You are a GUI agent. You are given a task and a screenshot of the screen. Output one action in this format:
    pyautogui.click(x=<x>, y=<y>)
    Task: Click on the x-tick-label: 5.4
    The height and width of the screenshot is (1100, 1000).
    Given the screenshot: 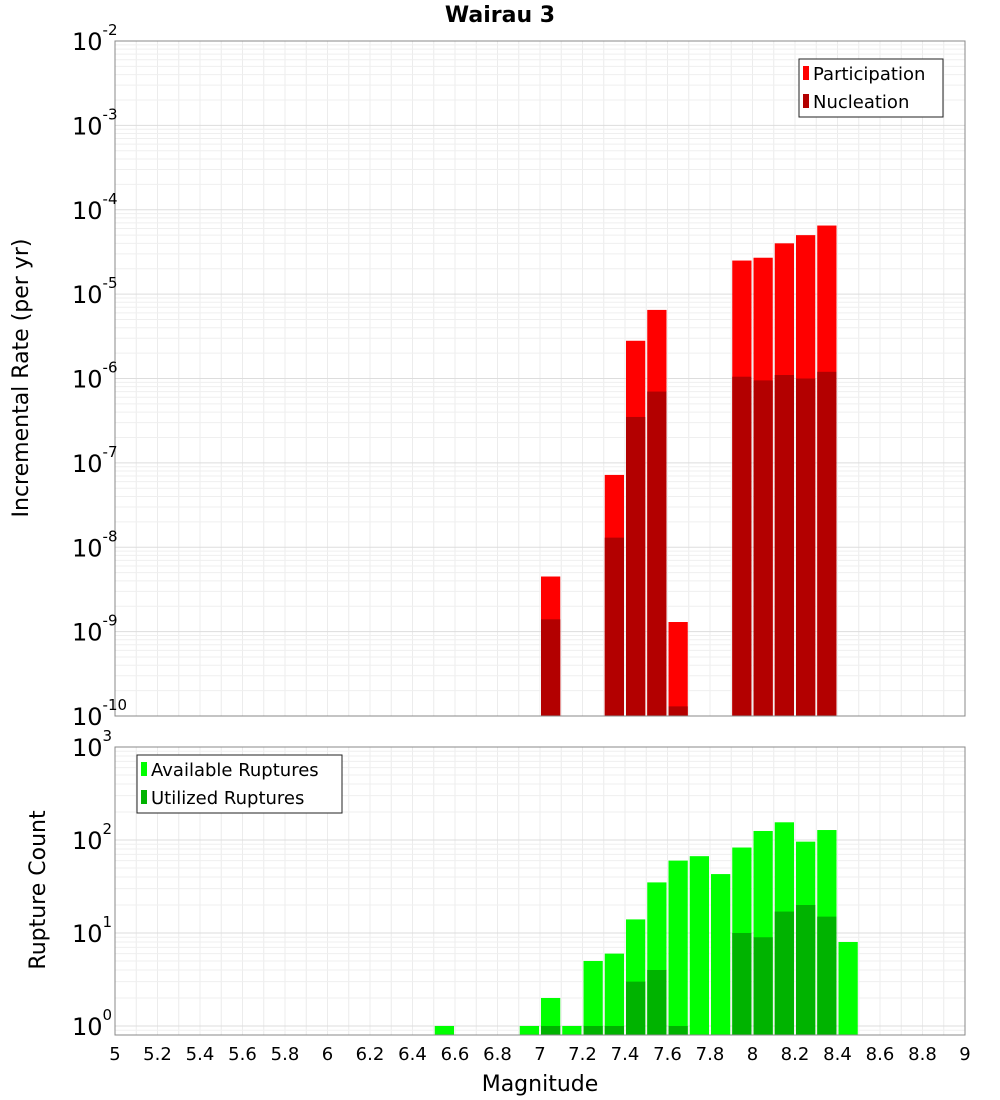 What is the action you would take?
    pyautogui.click(x=200, y=1054)
    